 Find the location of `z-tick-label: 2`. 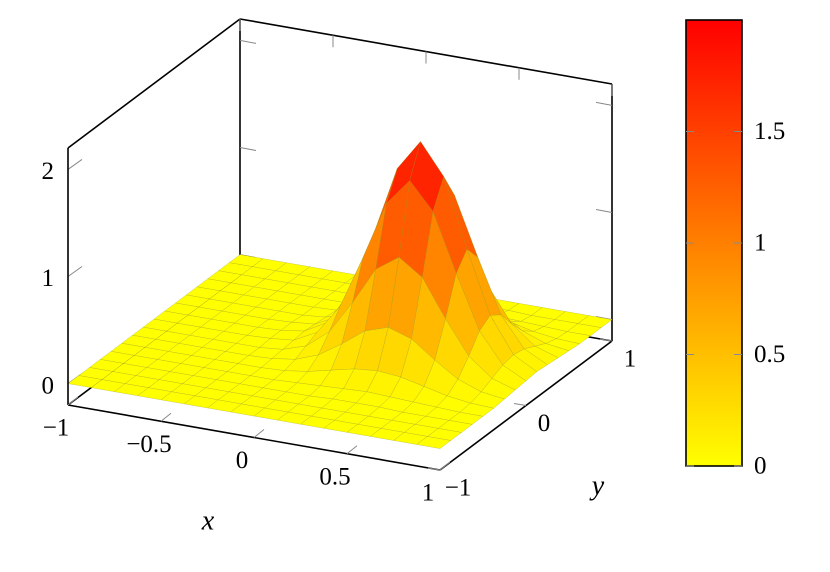

z-tick-label: 2 is located at coordinates (48, 171).